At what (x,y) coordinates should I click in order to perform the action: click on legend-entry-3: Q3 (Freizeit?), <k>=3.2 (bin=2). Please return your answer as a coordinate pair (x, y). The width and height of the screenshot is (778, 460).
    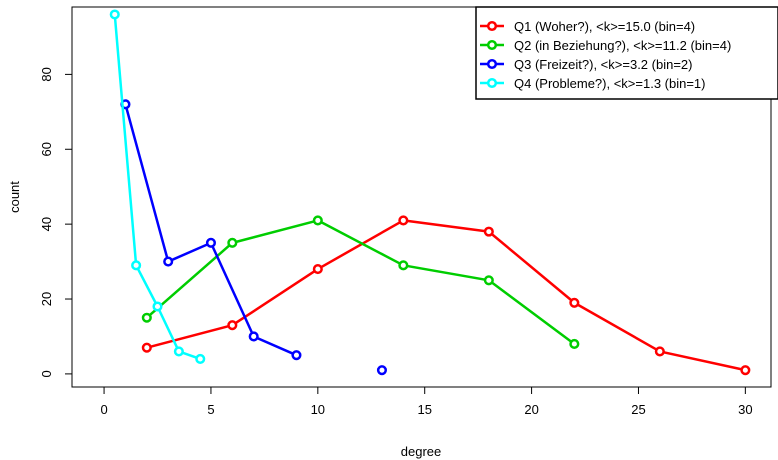
    Looking at the image, I should click on (586, 64).